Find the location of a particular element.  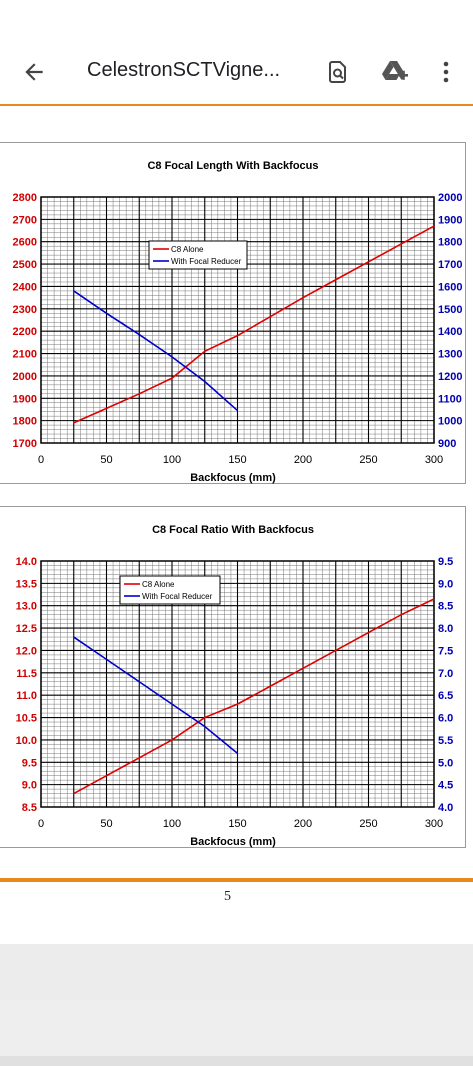

y-right-tick-label: 9.5 is located at coordinates (445, 562).